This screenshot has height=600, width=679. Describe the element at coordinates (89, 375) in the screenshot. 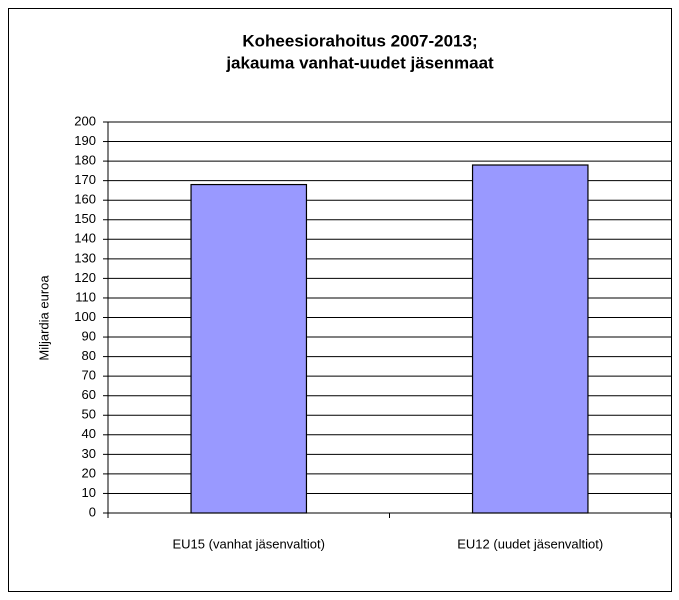

I see `y-tick-label: 70` at that location.